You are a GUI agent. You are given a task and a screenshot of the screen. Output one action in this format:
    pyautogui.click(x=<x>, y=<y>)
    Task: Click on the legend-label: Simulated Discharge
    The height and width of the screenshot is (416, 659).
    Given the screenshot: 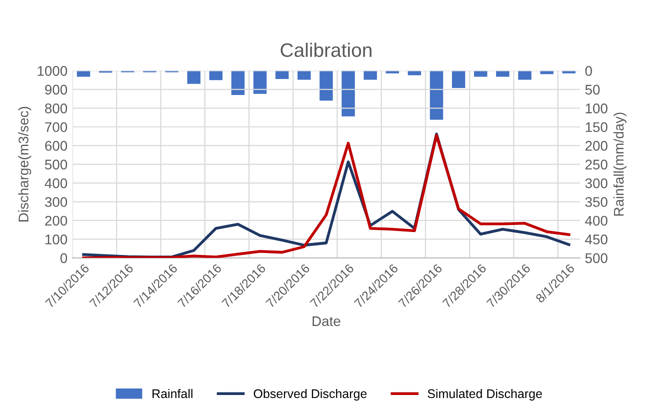 What is the action you would take?
    pyautogui.click(x=485, y=394)
    